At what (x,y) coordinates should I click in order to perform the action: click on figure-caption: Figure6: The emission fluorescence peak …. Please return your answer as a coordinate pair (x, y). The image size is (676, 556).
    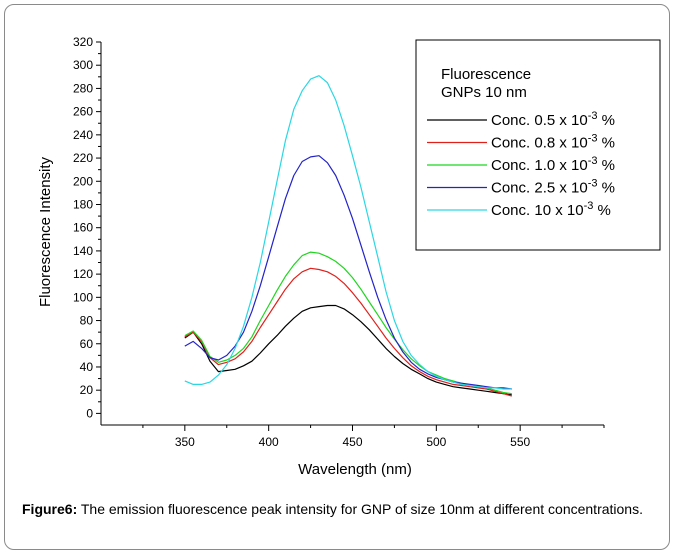
    Looking at the image, I should click on (342, 509).